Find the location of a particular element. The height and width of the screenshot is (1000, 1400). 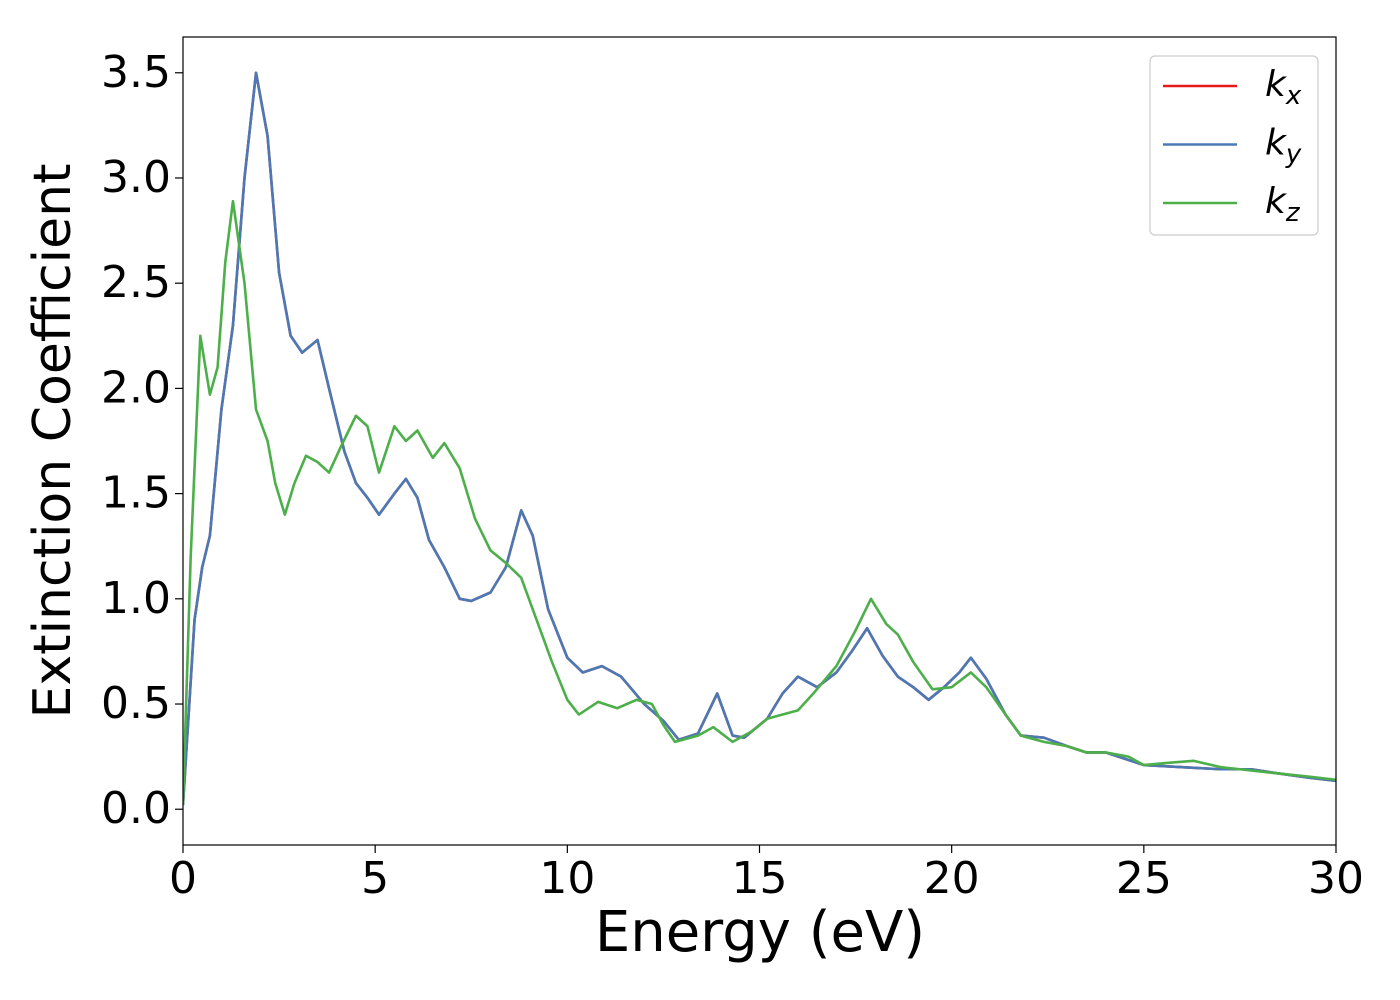

x-tick-label: 5 is located at coordinates (375, 878).